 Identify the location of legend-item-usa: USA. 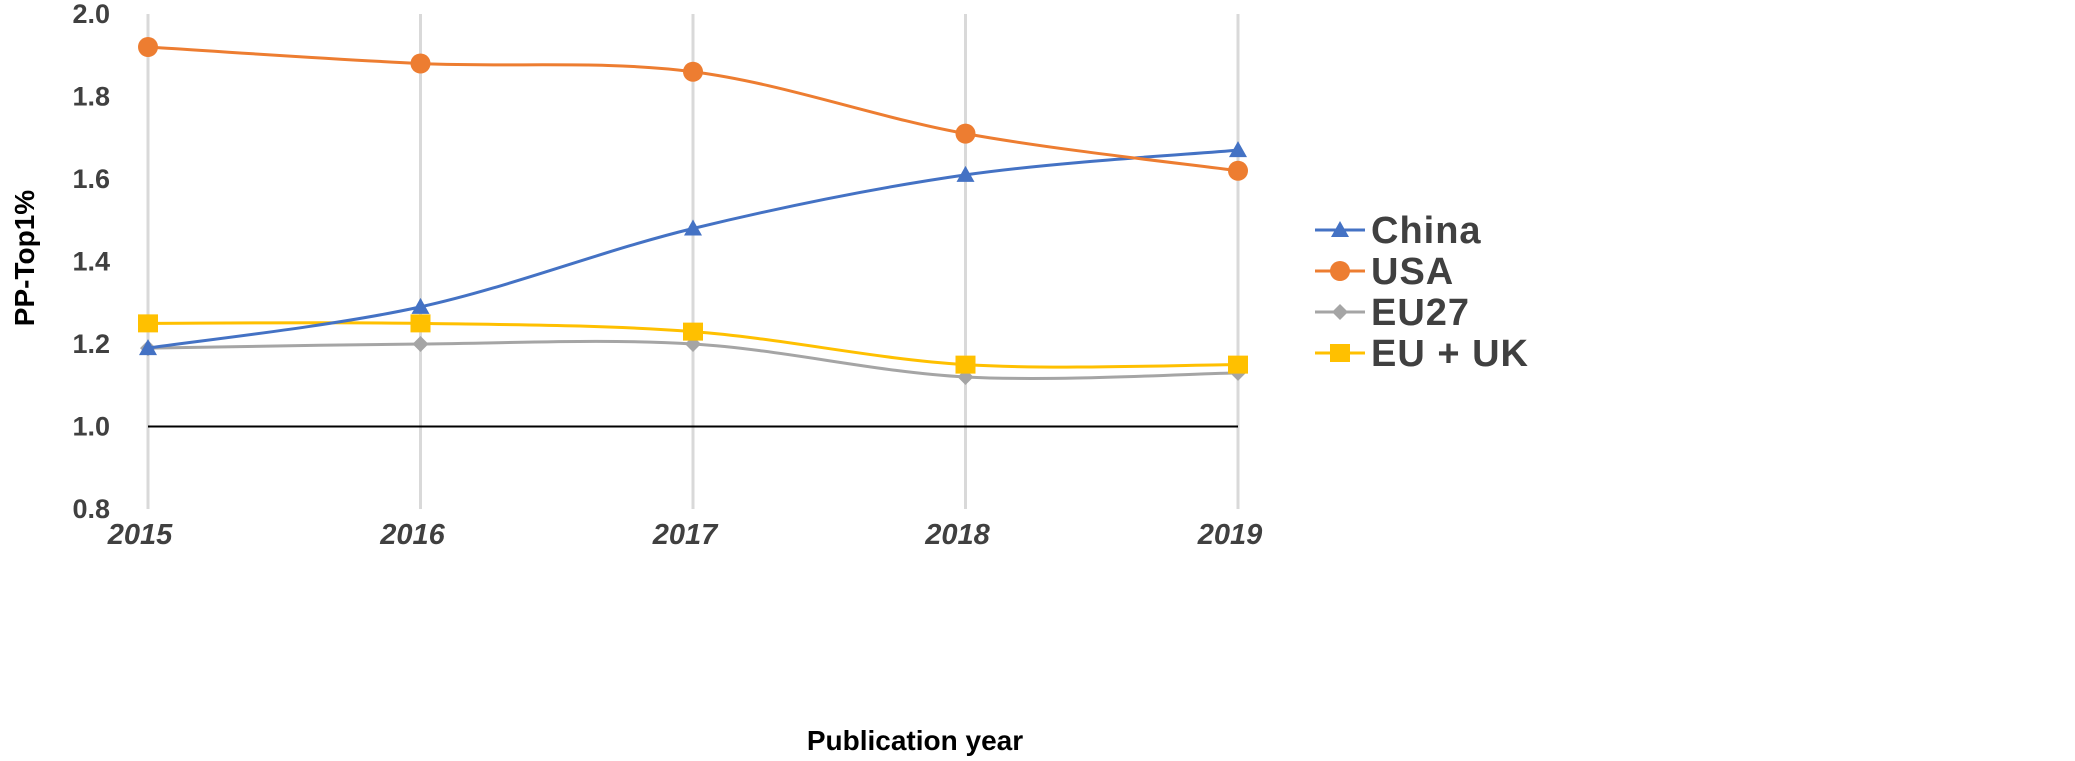
(1384, 272).